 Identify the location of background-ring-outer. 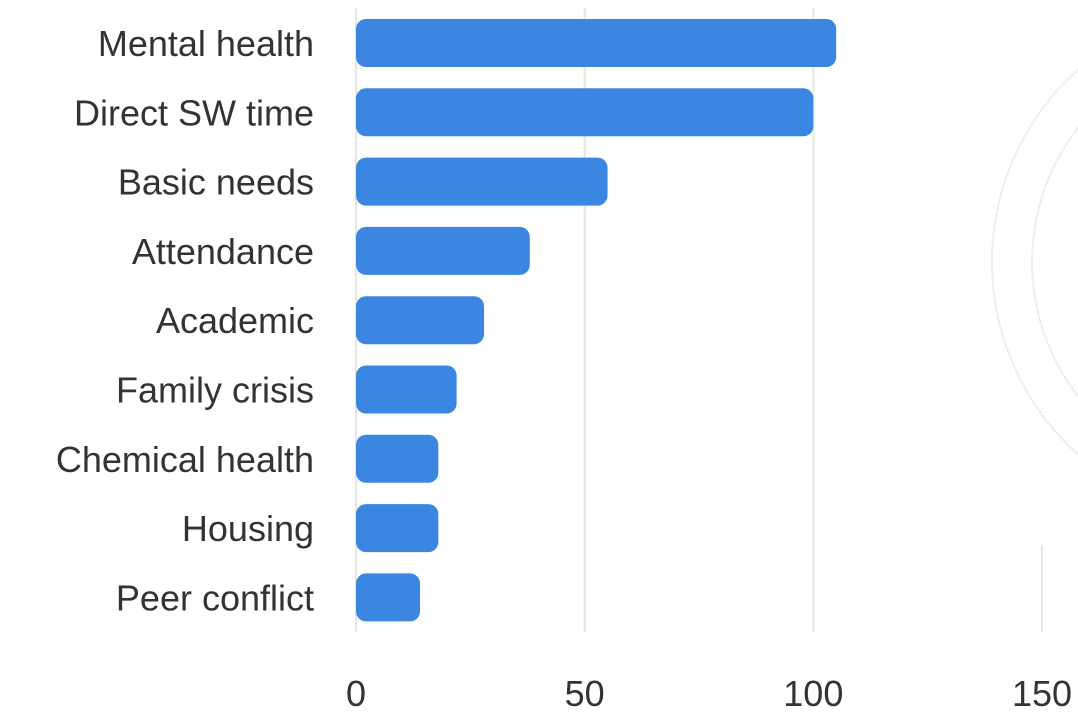
(1034, 262).